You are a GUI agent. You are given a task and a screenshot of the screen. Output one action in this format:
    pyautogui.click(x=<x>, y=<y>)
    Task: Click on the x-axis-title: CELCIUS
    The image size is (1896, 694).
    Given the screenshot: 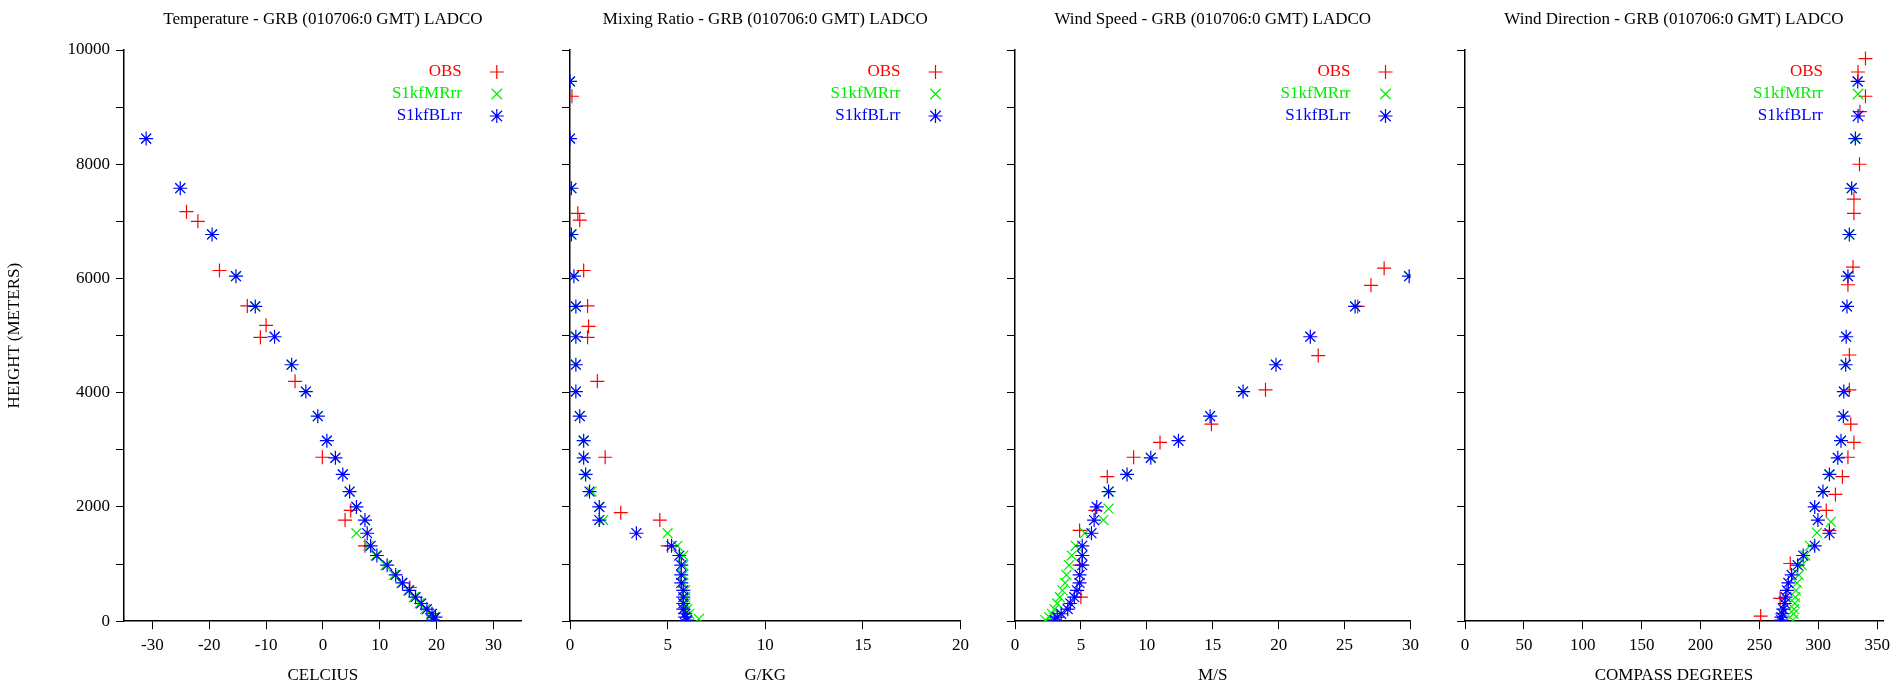 What is the action you would take?
    pyautogui.click(x=323, y=675)
    